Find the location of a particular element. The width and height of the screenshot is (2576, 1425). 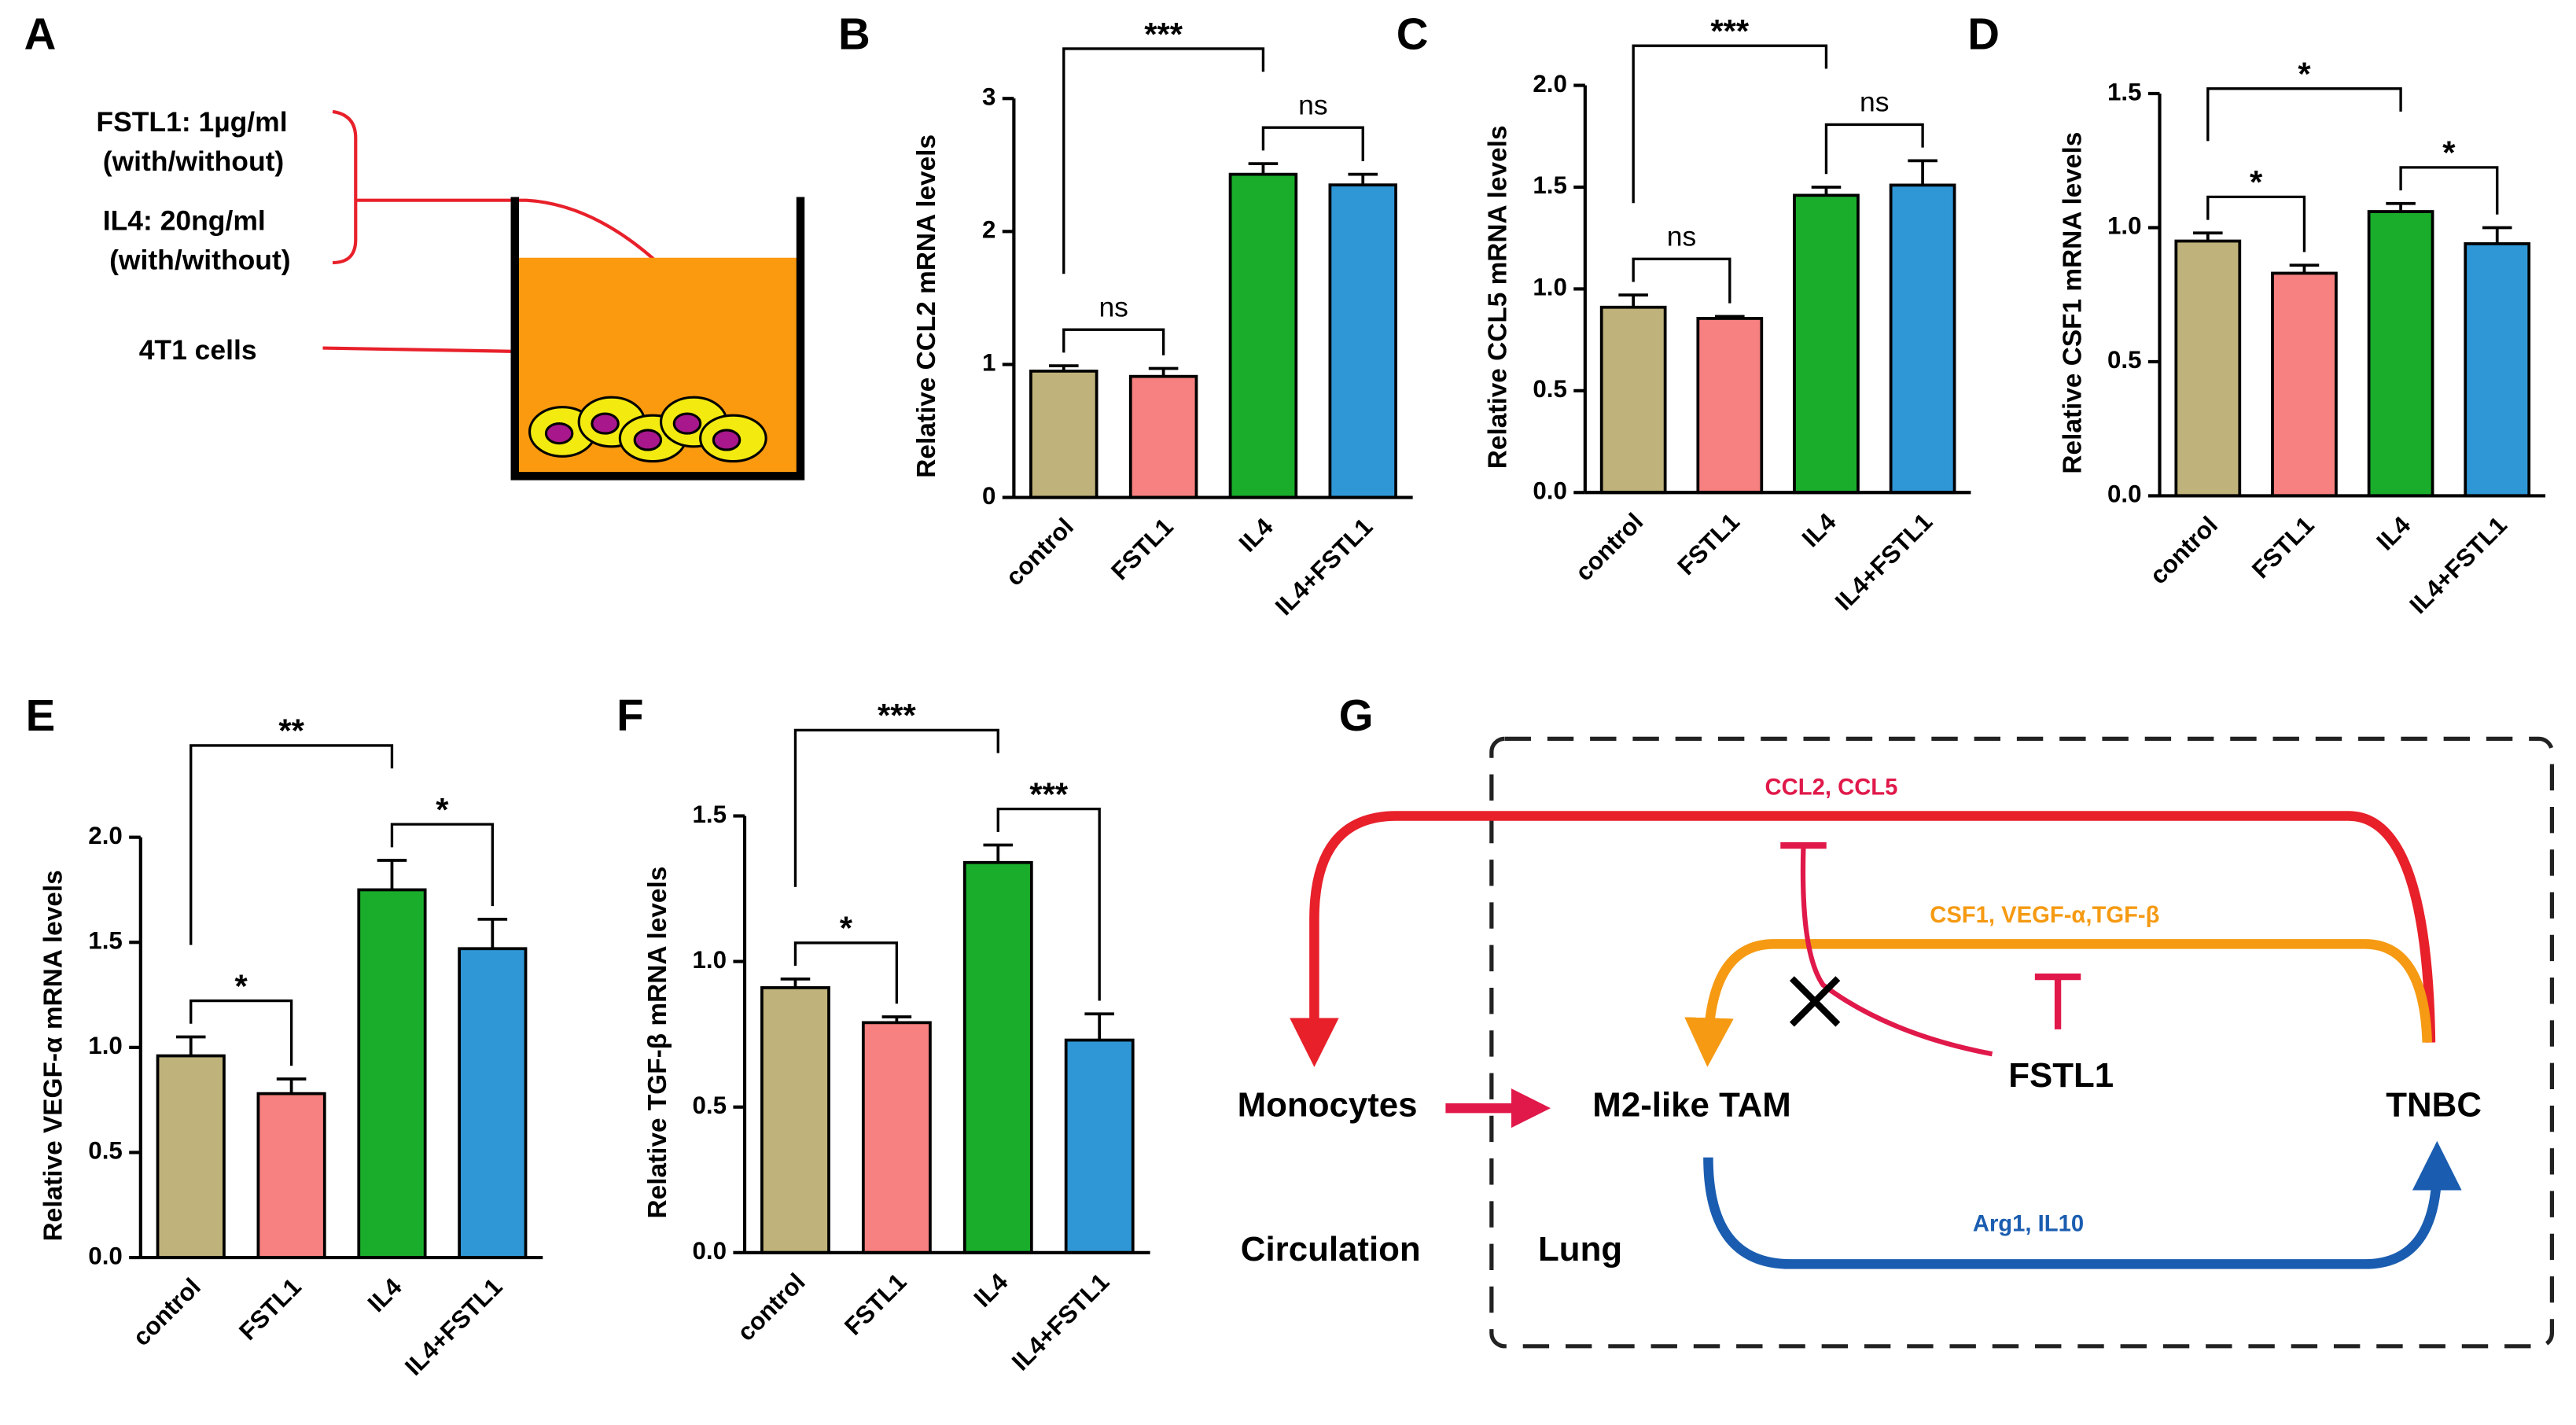

well is located at coordinates (657, 339).